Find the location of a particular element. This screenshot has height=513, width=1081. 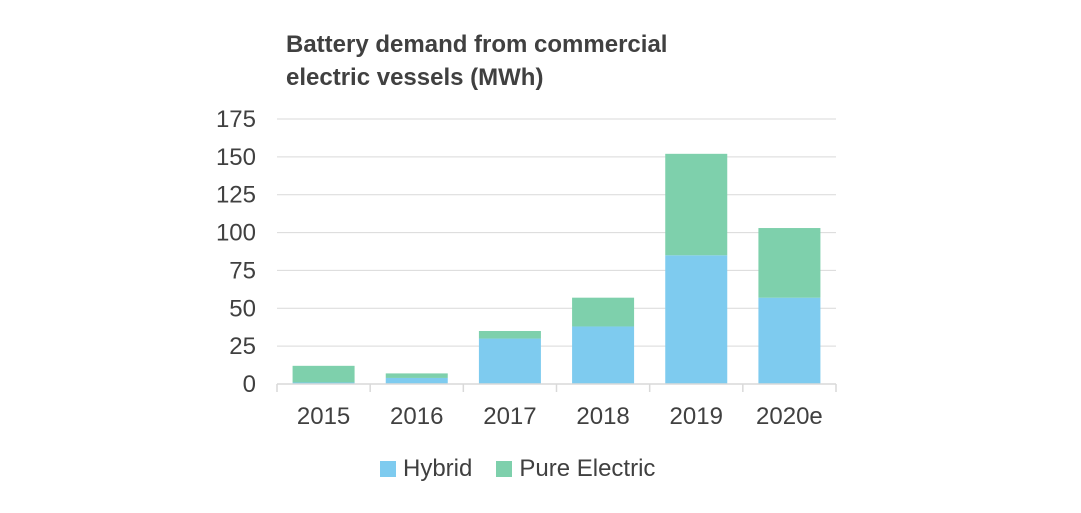

y-tick-label-100: 100 is located at coordinates (236, 233).